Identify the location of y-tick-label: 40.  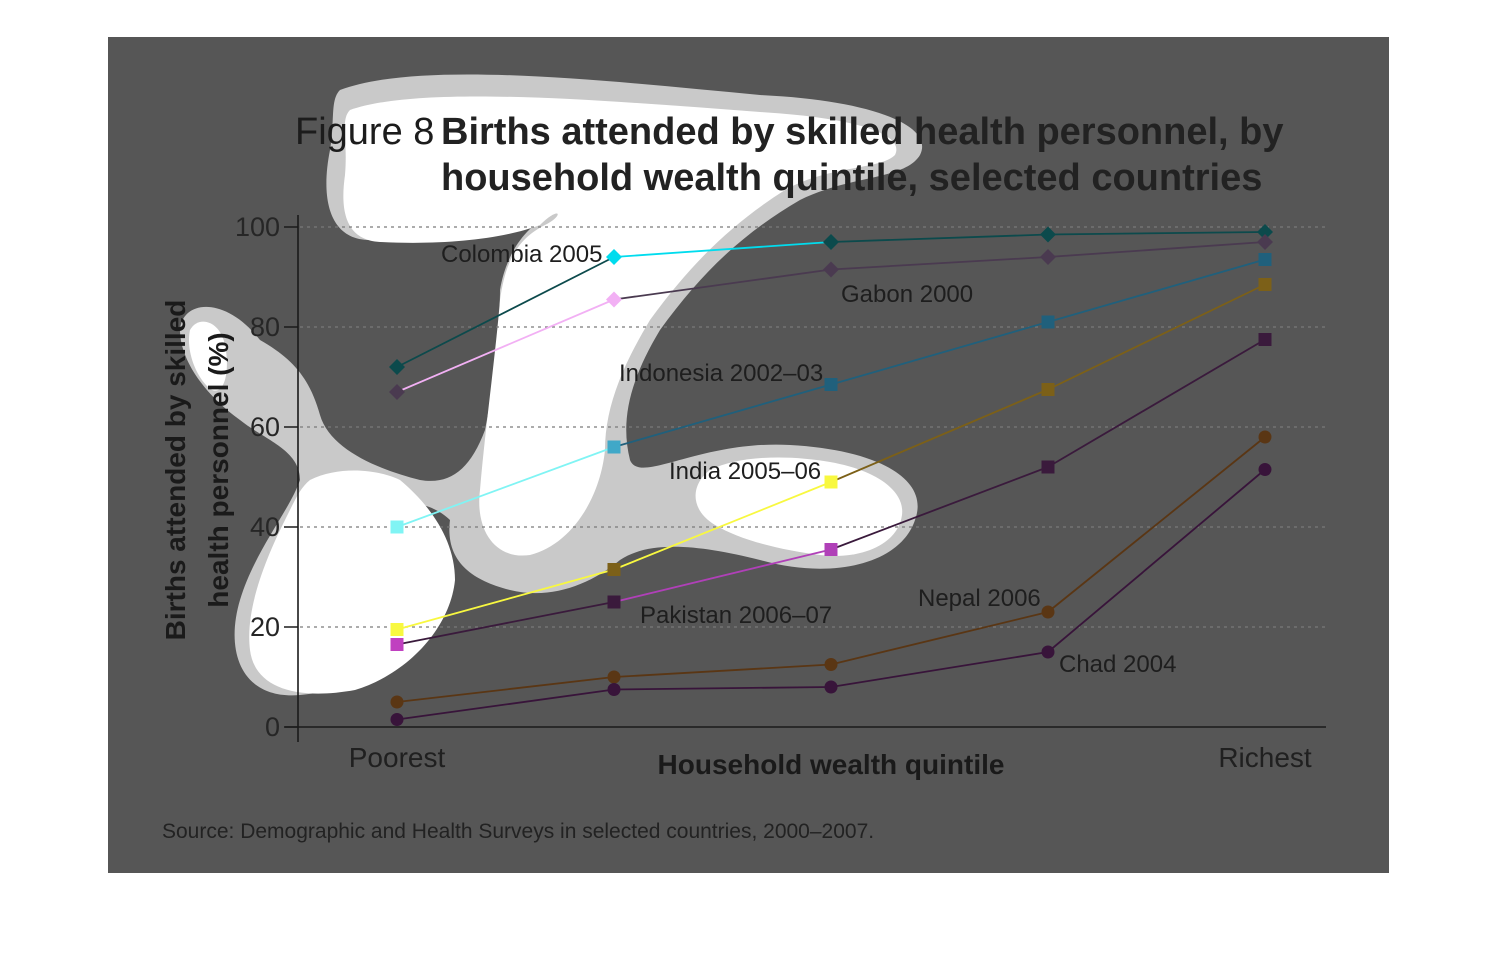
(265, 527).